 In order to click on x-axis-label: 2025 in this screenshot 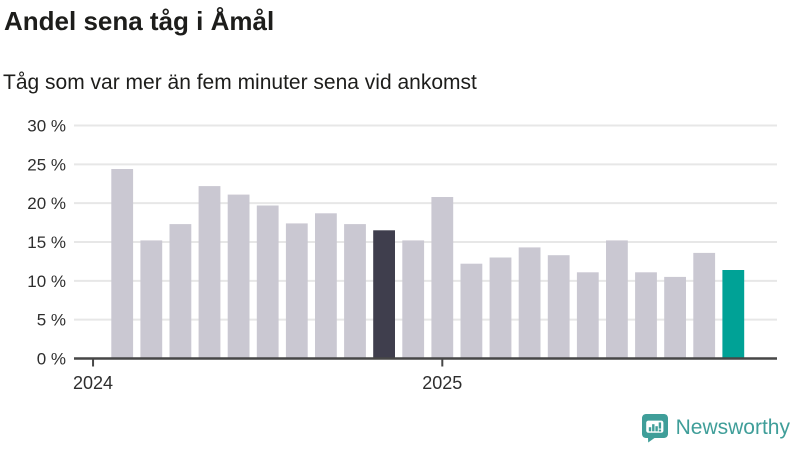, I will do `click(442, 383)`.